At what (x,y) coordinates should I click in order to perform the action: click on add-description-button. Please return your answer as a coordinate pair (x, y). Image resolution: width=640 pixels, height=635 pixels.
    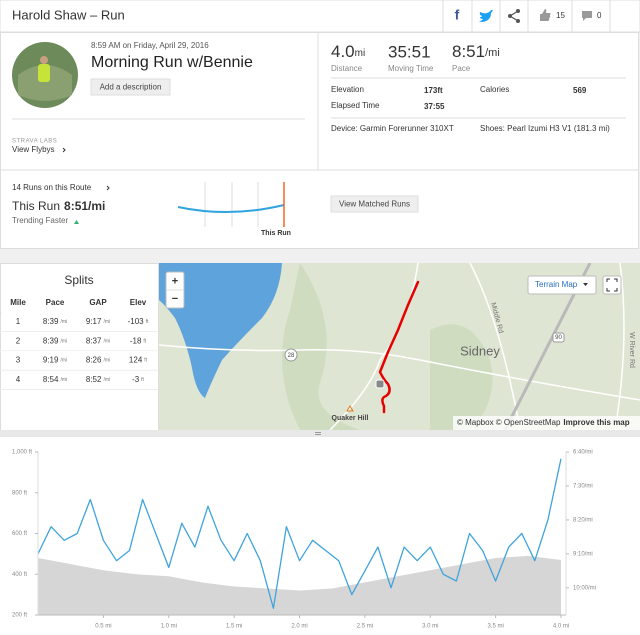
    Looking at the image, I should click on (130, 87).